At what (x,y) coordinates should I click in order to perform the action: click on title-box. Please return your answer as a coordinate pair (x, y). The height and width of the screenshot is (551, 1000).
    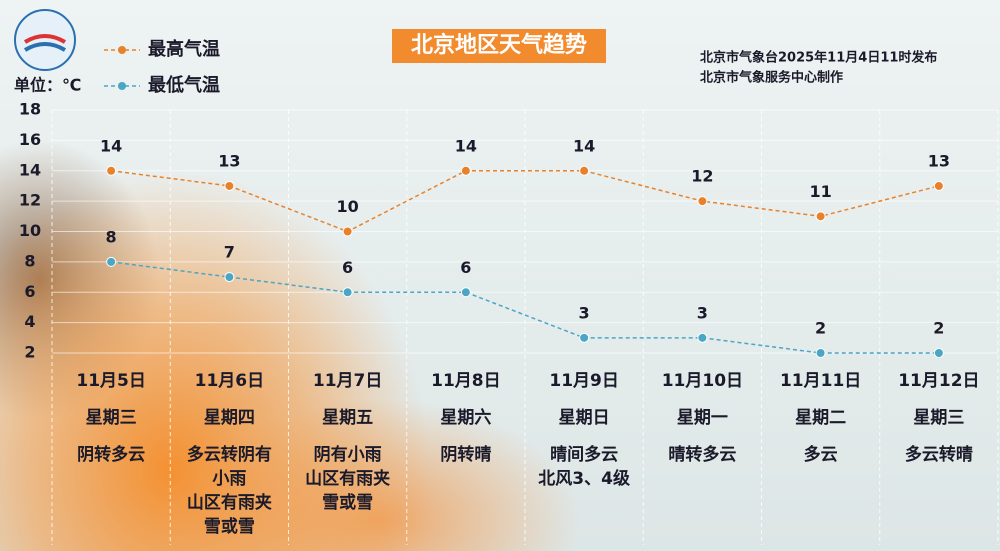
    Looking at the image, I should click on (499, 46).